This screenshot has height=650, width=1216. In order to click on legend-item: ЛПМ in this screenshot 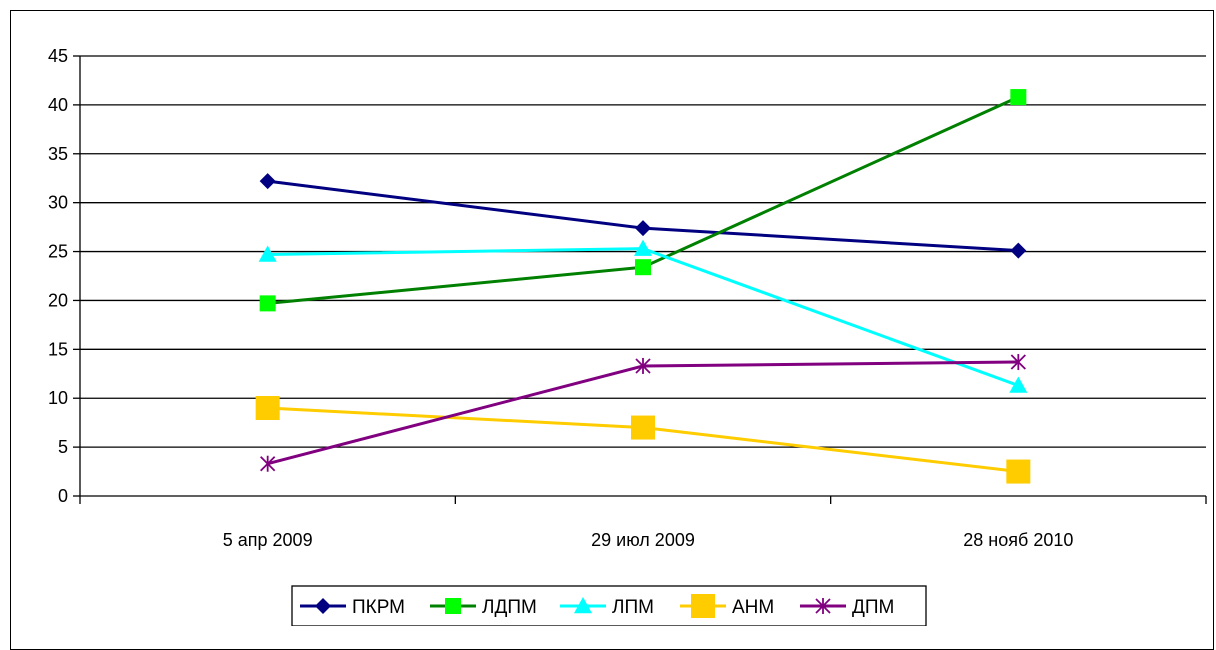, I will do `click(607, 607)`.